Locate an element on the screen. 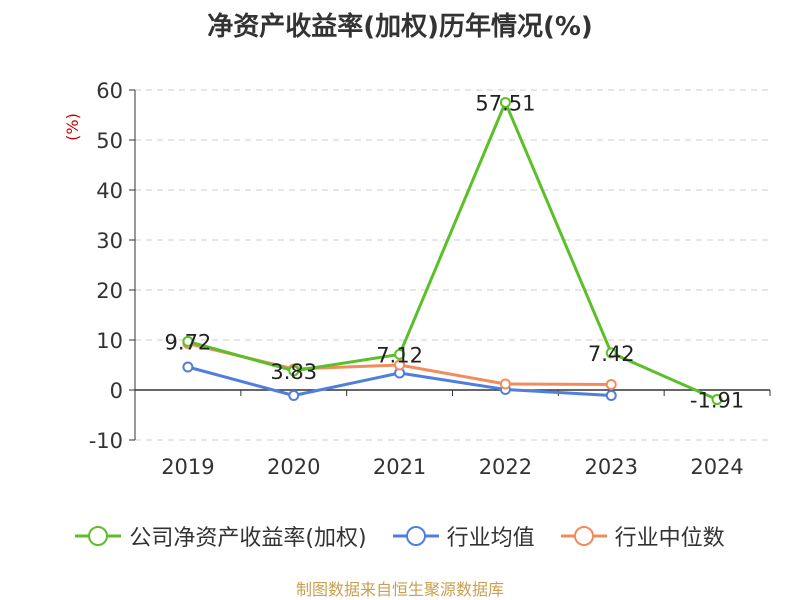 The width and height of the screenshot is (800, 600). data-label: 7.12 is located at coordinates (399, 355).